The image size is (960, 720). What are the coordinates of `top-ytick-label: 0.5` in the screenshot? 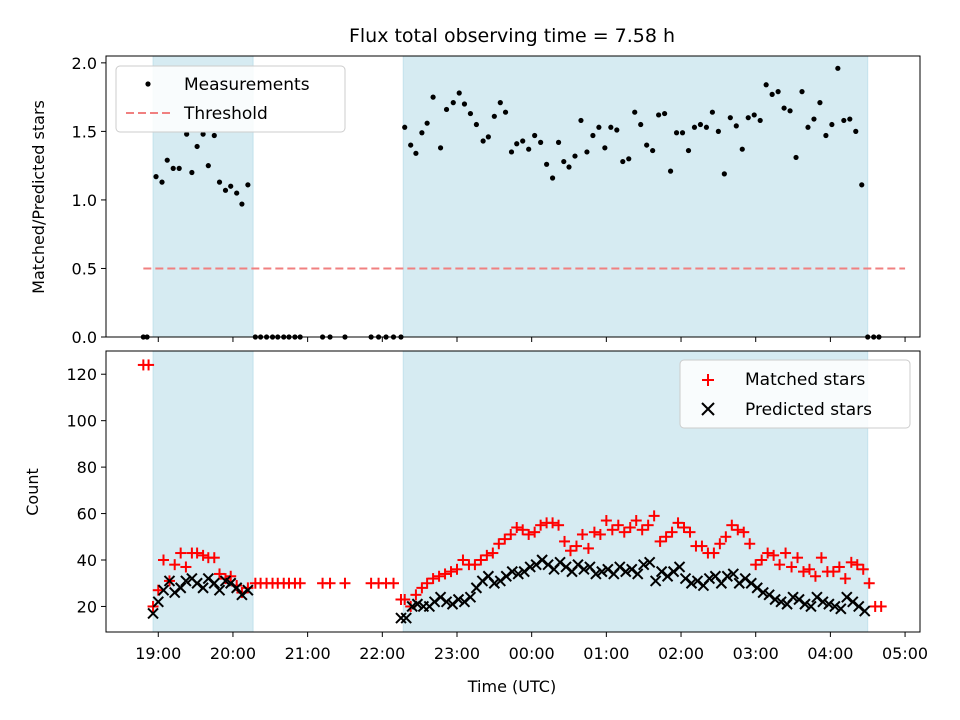 It's located at (84, 268).